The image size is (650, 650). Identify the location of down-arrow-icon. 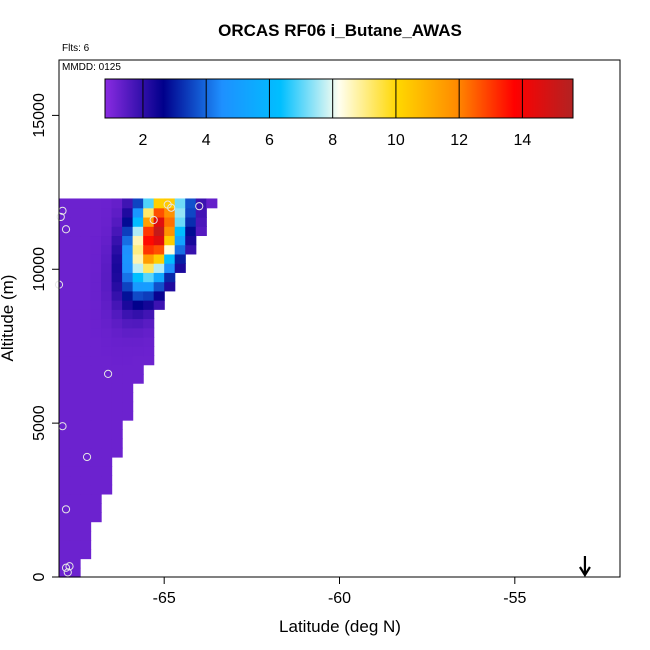
(585, 567).